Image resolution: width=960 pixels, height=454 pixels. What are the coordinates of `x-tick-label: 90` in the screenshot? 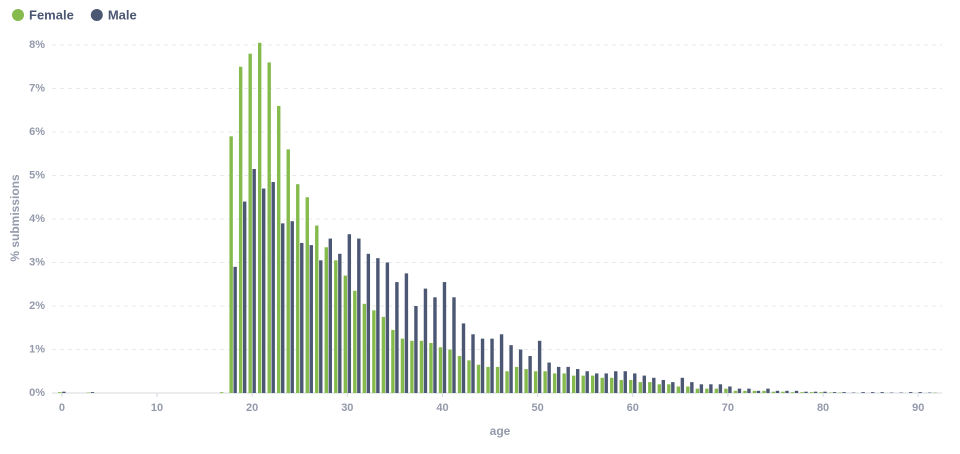 It's located at (918, 408).